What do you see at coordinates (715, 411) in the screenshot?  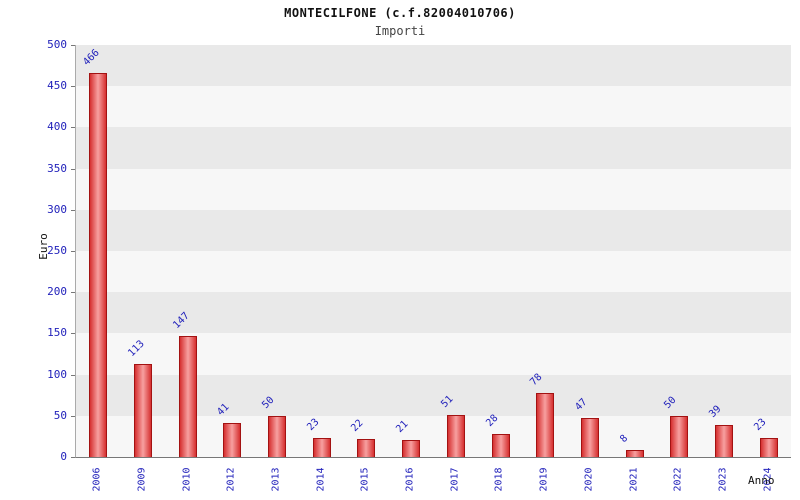 I see `bar-value-label: 39` at bounding box center [715, 411].